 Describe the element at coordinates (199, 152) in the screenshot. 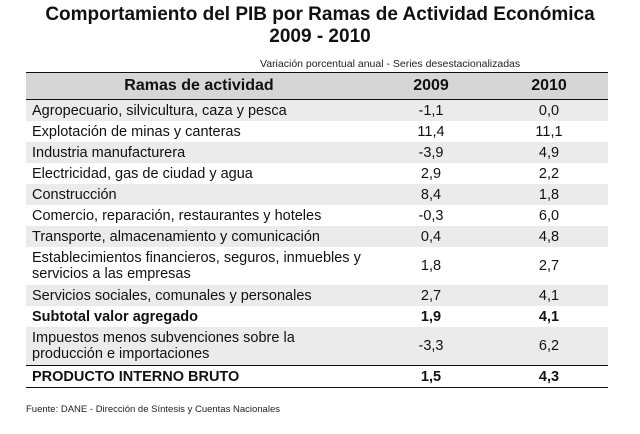

I see `row-label: Industria manufacturera` at that location.